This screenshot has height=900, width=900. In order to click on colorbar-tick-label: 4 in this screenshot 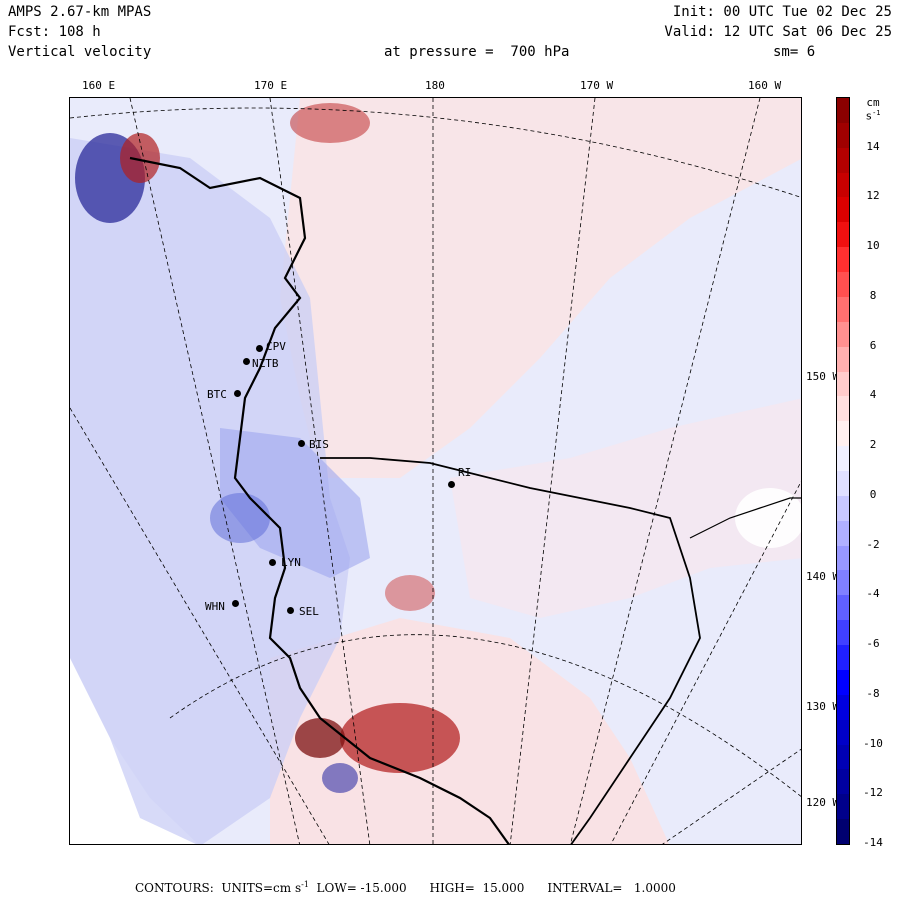, I will do `click(873, 395)`.